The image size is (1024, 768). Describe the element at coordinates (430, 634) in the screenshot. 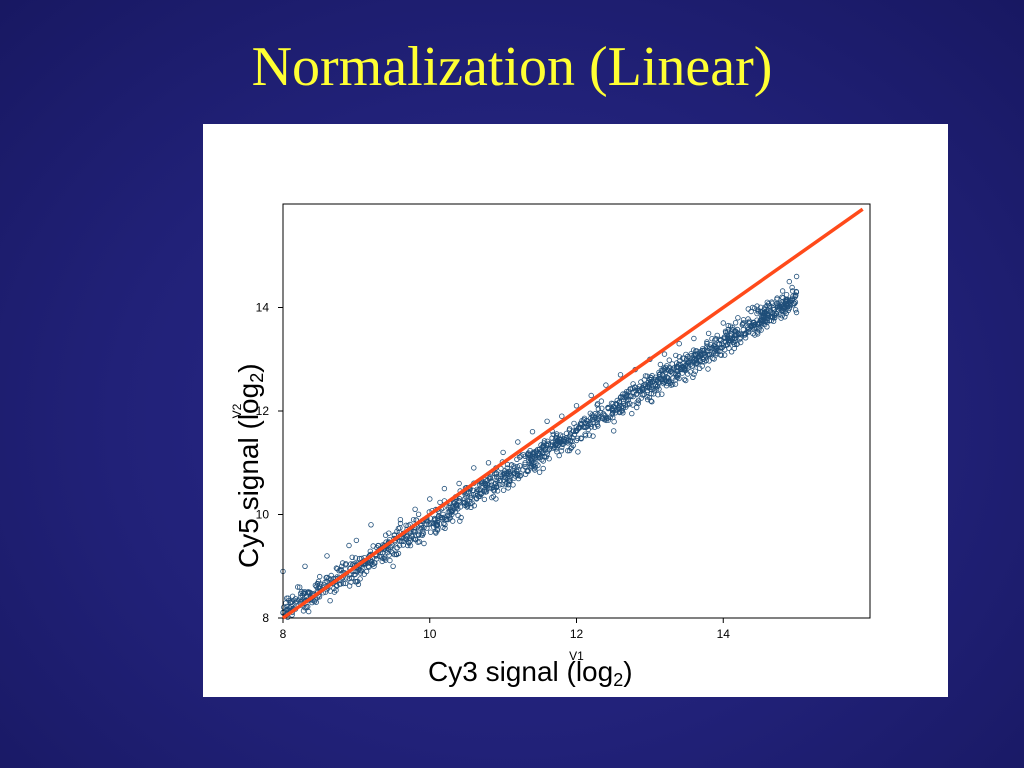

I see `x-tick-label: 10` at that location.